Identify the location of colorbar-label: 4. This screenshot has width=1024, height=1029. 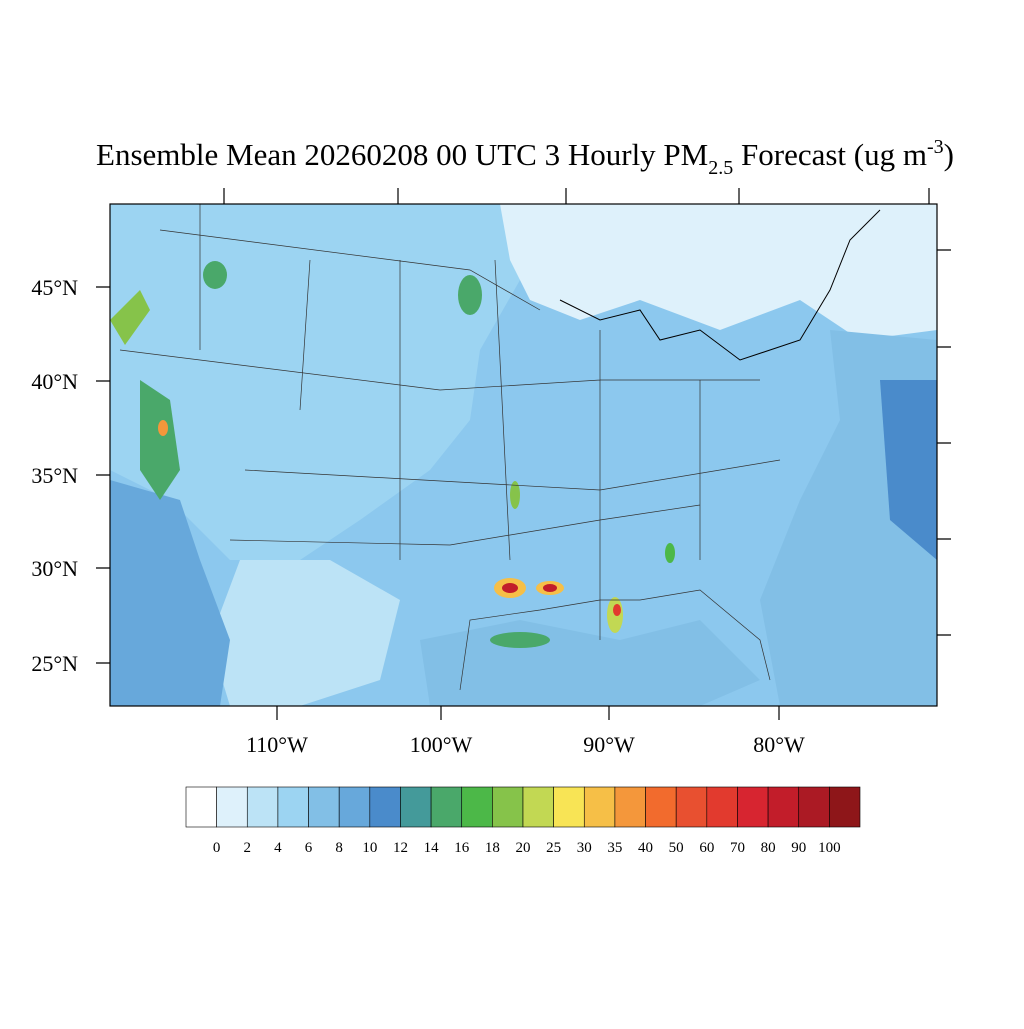
(278, 848).